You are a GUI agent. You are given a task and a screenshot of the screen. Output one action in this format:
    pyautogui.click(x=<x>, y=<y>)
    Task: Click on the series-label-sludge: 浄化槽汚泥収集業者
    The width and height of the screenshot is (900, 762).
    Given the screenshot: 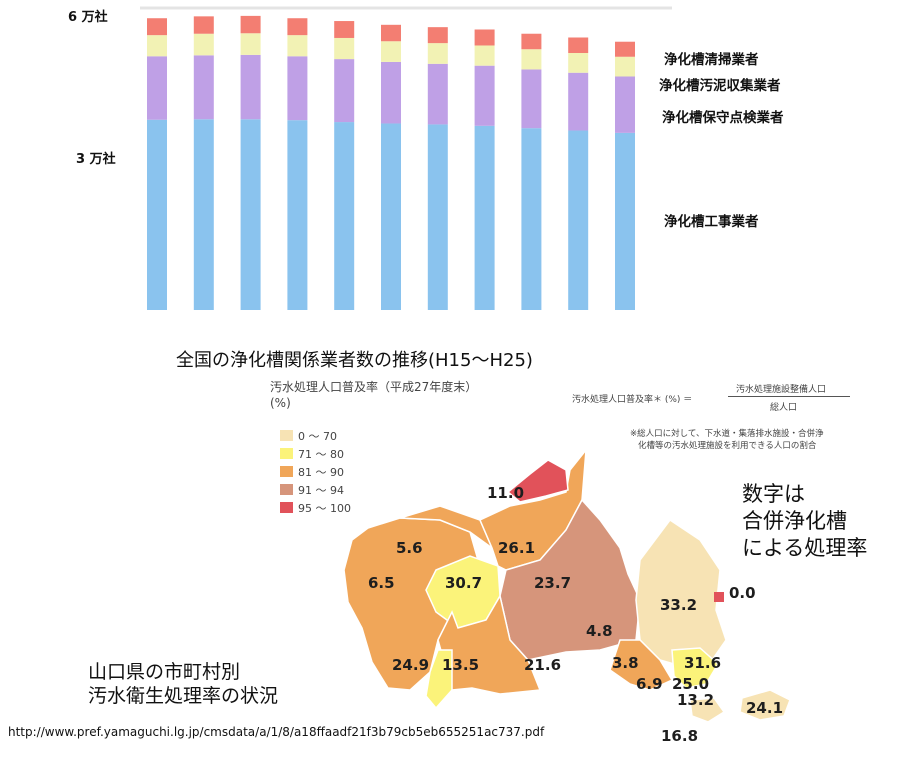 What is the action you would take?
    pyautogui.click(x=720, y=86)
    